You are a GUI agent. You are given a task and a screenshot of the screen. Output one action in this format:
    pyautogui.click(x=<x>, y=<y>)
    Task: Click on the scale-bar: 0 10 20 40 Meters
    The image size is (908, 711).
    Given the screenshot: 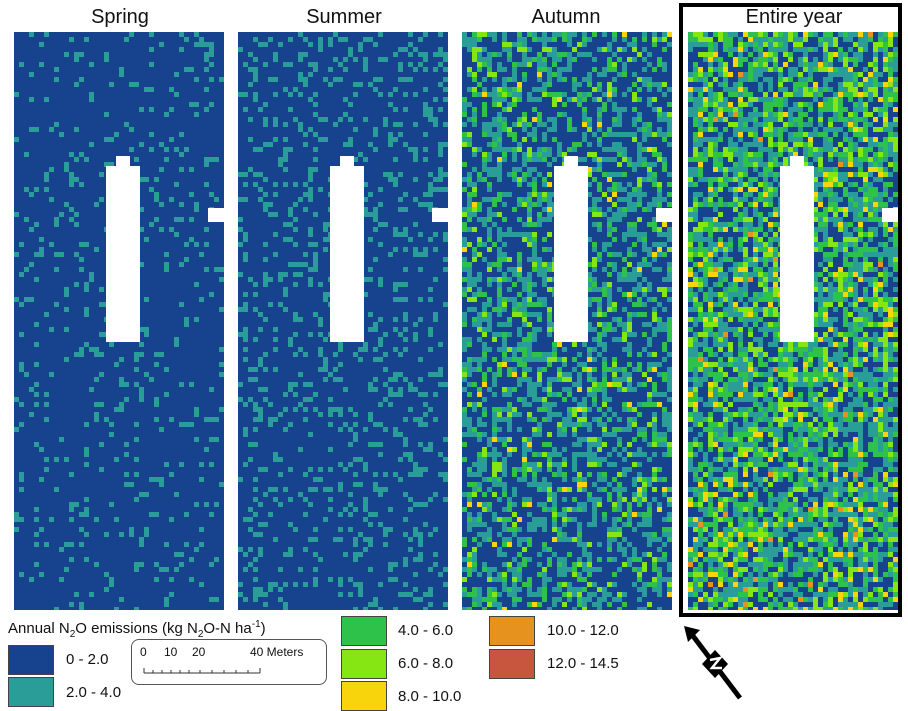 What is the action you would take?
    pyautogui.click(x=229, y=662)
    